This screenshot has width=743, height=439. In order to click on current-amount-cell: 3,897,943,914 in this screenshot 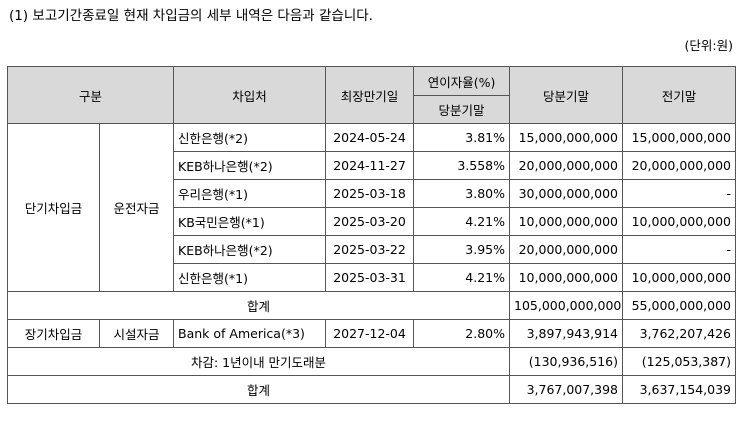, I will do `click(566, 333)`.